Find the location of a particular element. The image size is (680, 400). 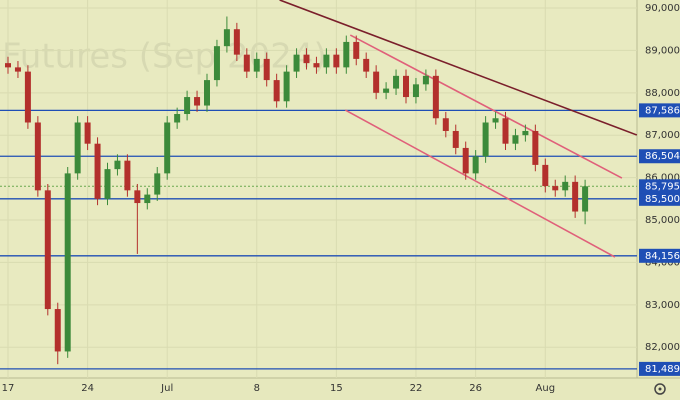

level-label: 86,504 is located at coordinates (662, 156).